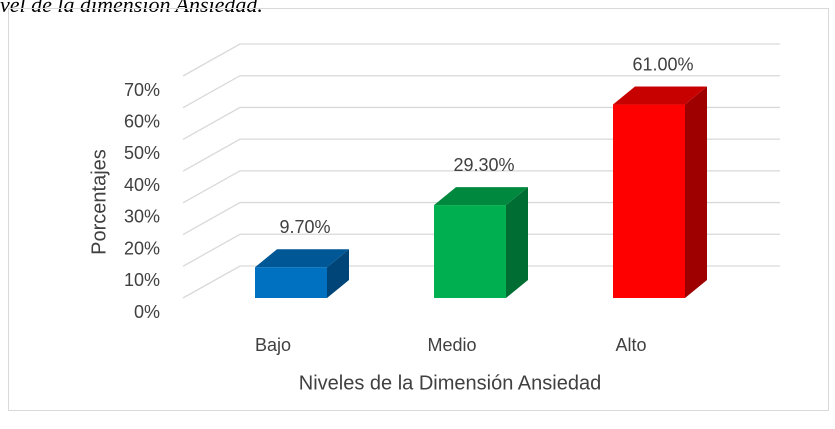  I want to click on y-tick-label: 0%, so click(147, 312).